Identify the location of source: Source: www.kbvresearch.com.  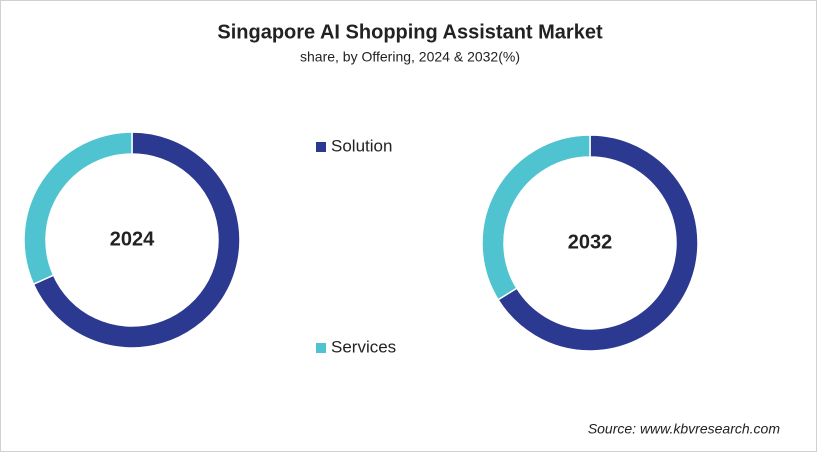
(684, 429).